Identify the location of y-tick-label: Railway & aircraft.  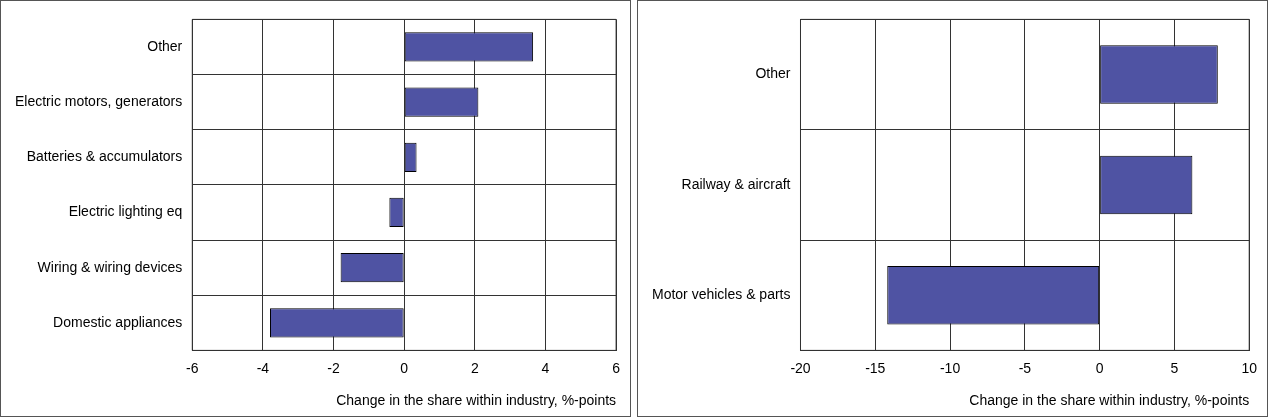
(736, 183).